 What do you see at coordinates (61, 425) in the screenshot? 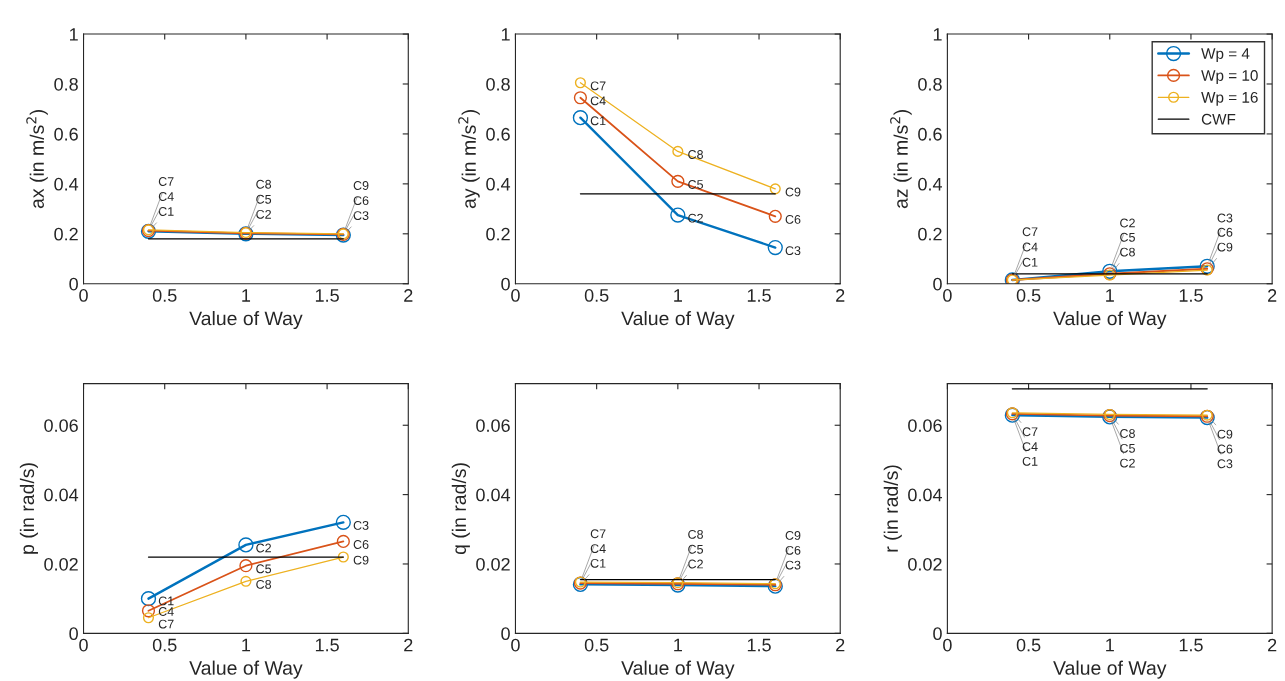
I see `y-tick-label: 0.06` at bounding box center [61, 425].